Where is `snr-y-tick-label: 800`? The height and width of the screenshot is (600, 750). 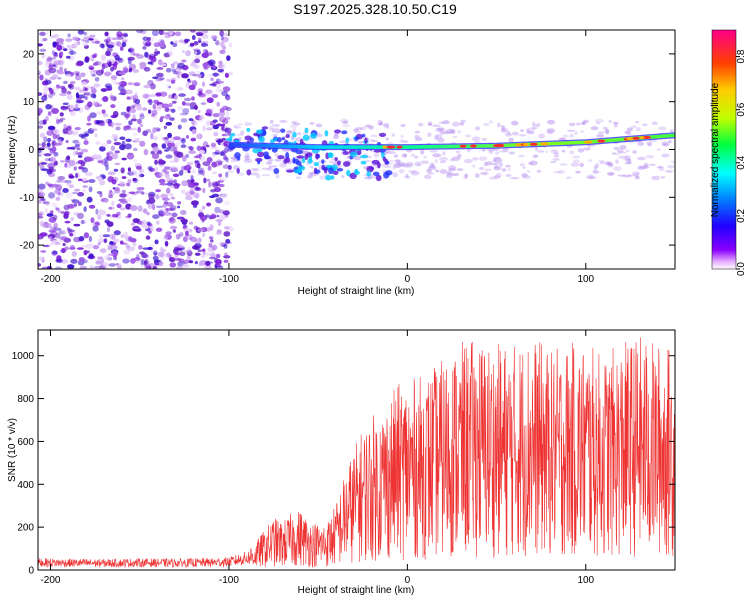
snr-y-tick-label: 800 is located at coordinates (25, 399).